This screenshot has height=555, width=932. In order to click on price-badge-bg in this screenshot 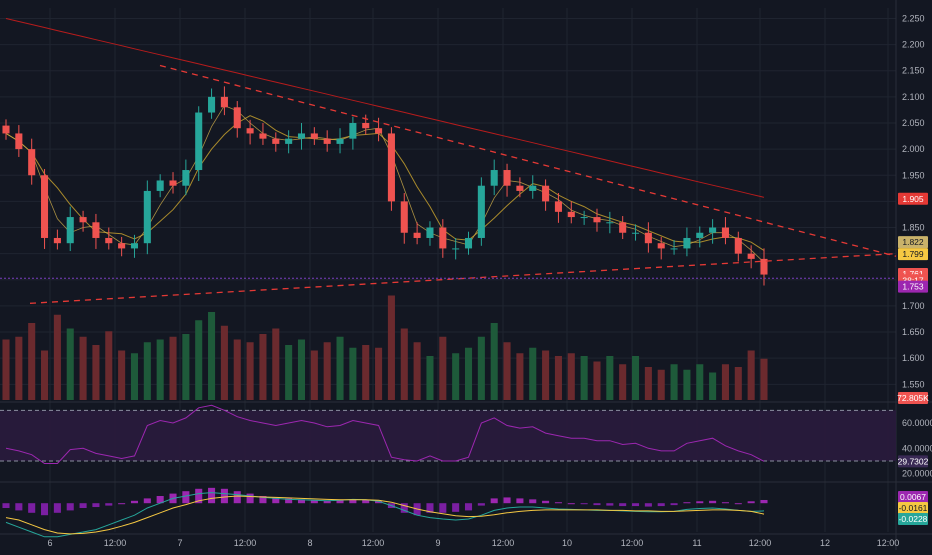, I will do `click(913, 286)`.